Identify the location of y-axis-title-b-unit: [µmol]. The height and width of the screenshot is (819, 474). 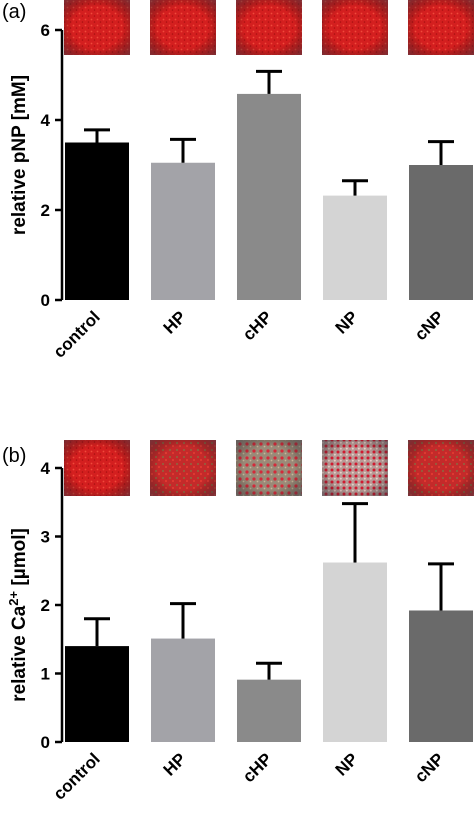
(19, 559).